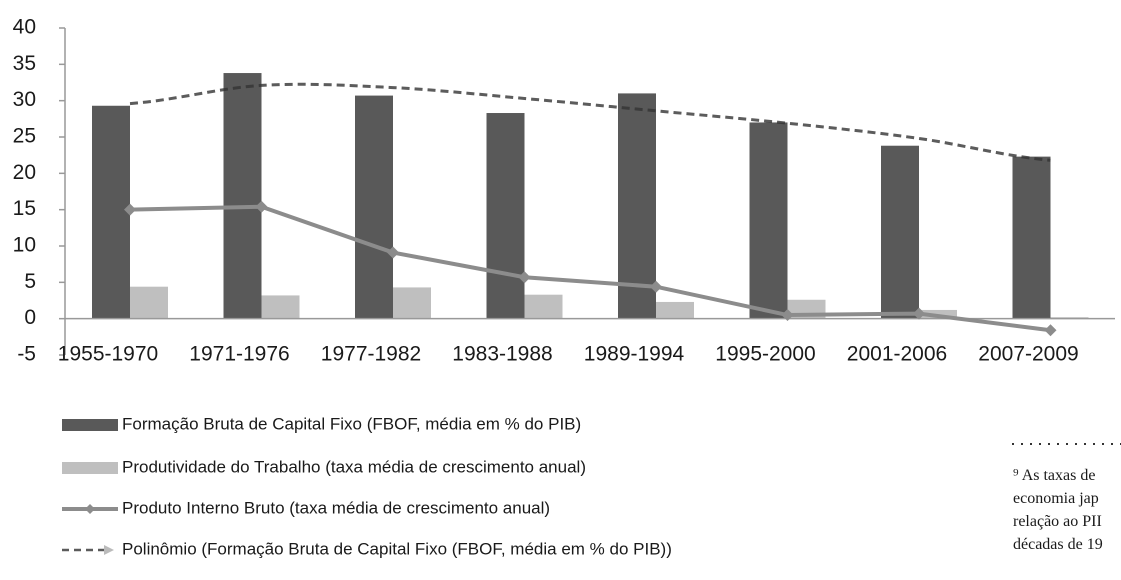  I want to click on y-tick-label: 40, so click(24, 27).